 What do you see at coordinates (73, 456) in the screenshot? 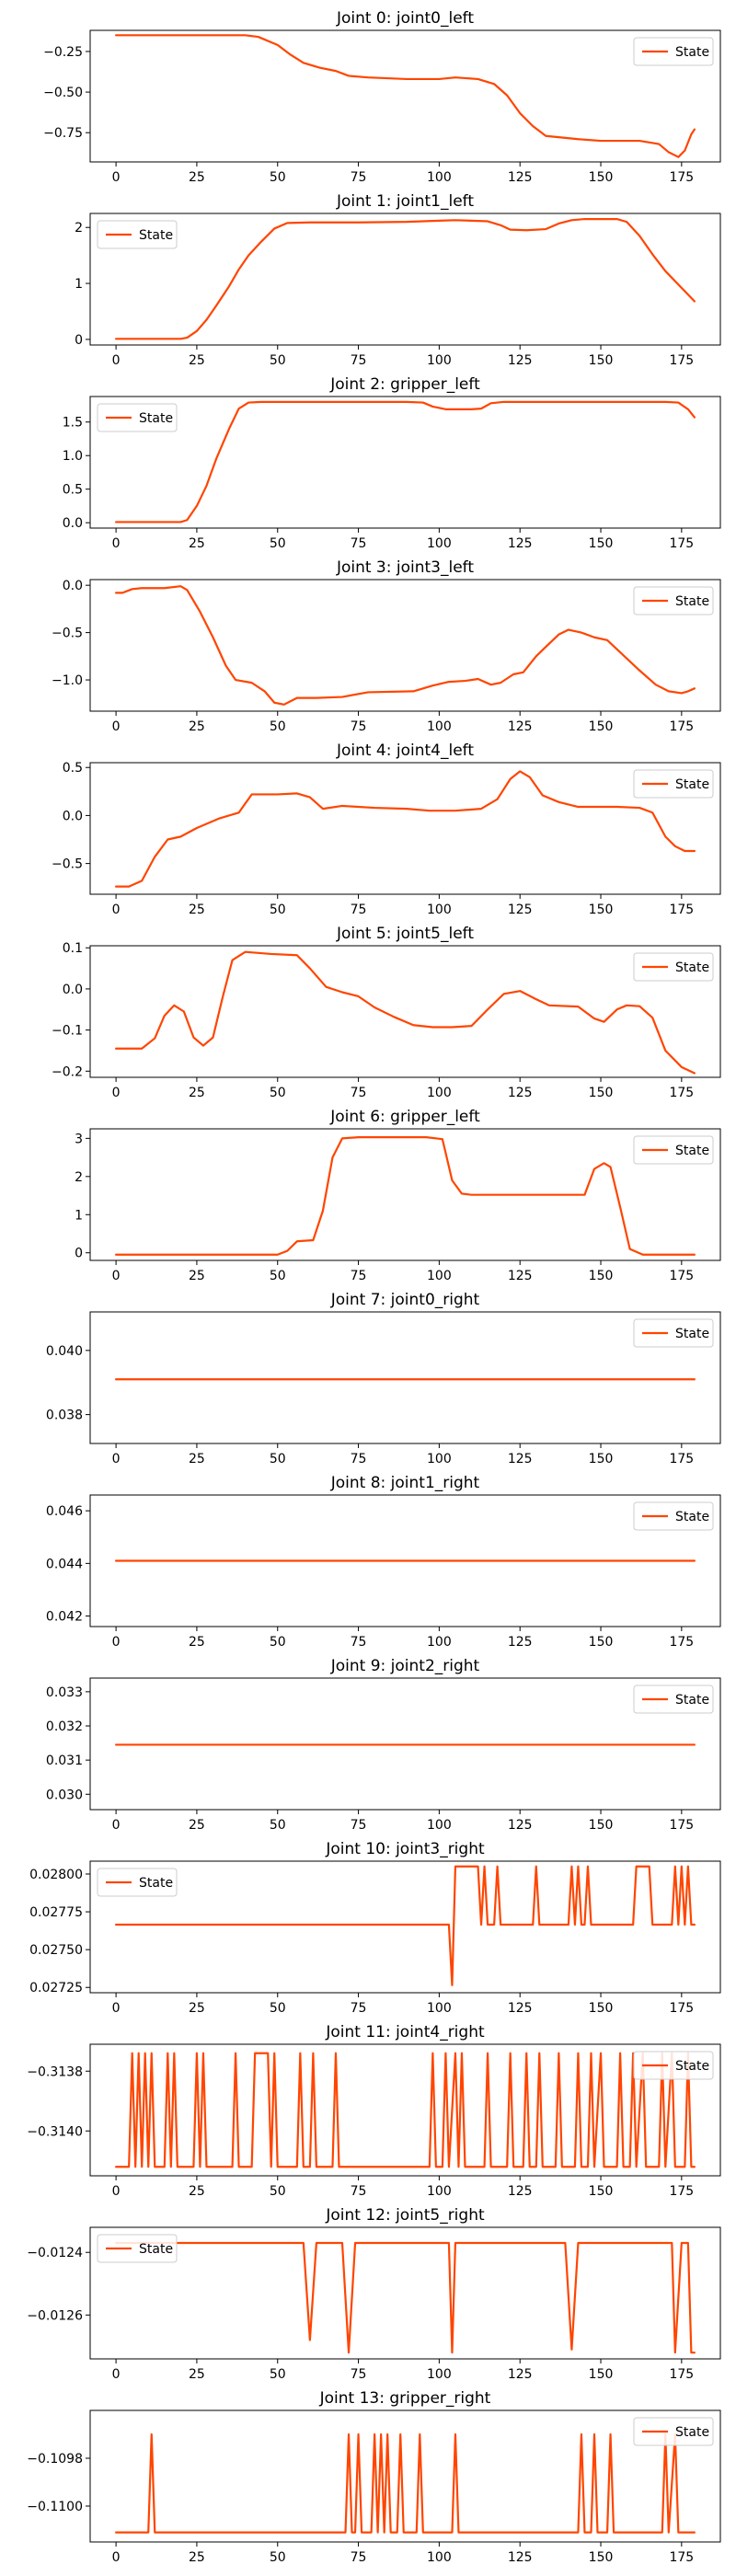
I see `y-tick-label: 1.0` at bounding box center [73, 456].